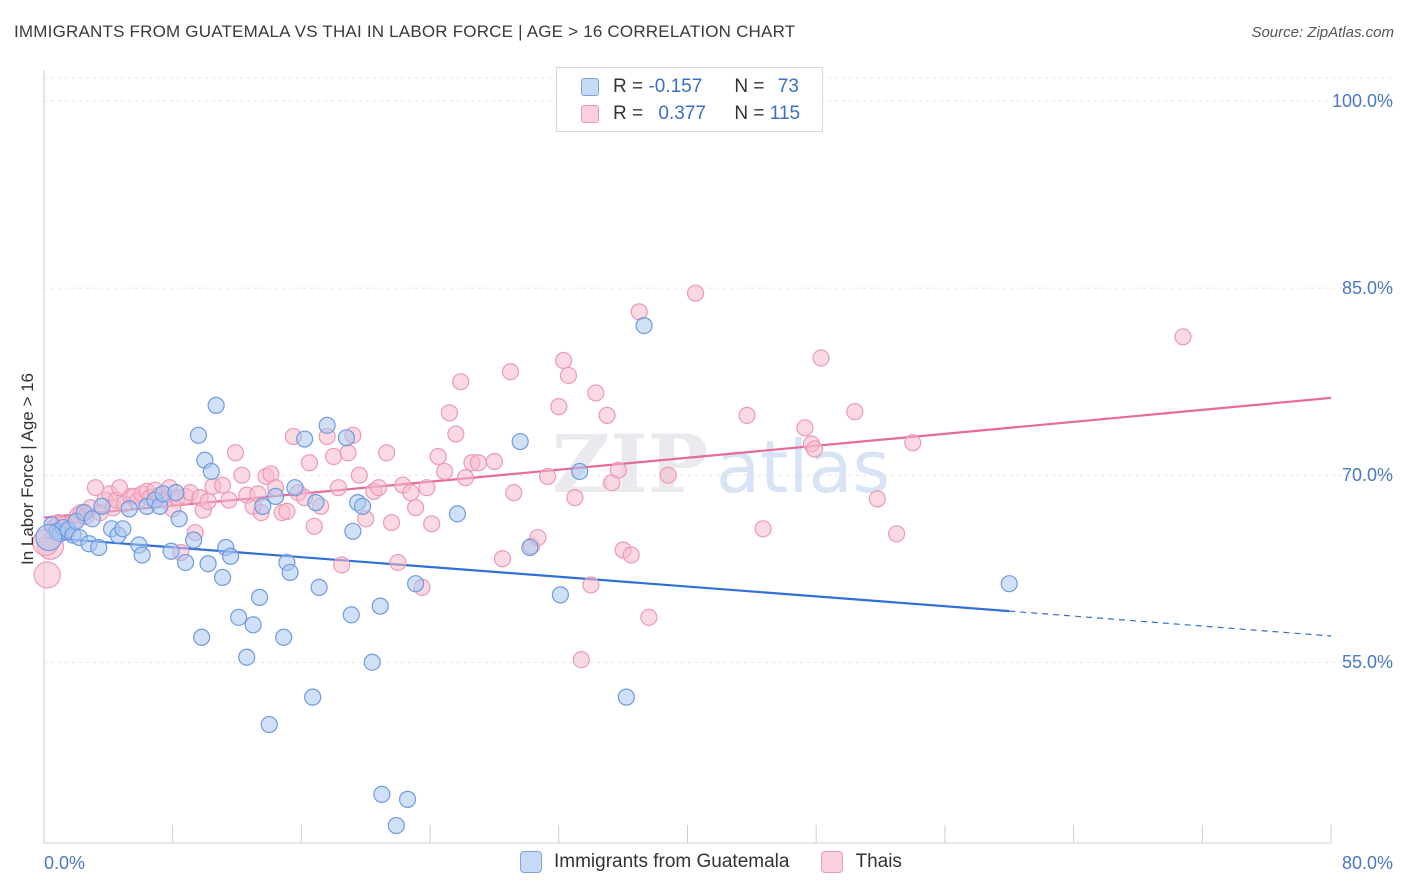 Image resolution: width=1406 pixels, height=892 pixels. I want to click on x-tick-labels: 0.0% 80.0%, so click(718, 863).